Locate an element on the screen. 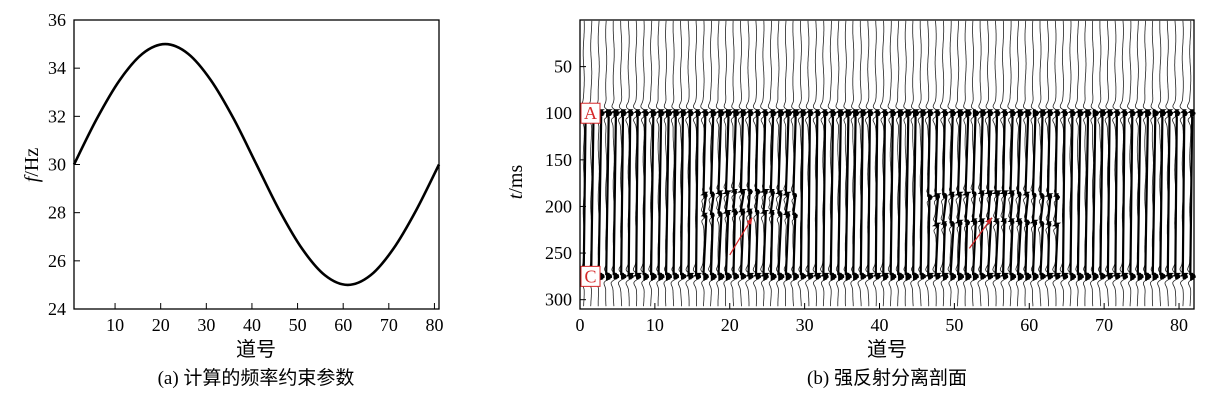 The image size is (1214, 402). seismic-ylabel-unit: /ms is located at coordinates (516, 179).